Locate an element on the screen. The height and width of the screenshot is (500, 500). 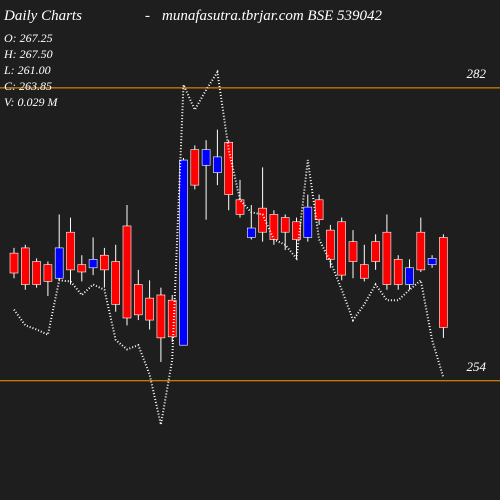
info-volume: V: 0.029 M is located at coordinates (31, 102).